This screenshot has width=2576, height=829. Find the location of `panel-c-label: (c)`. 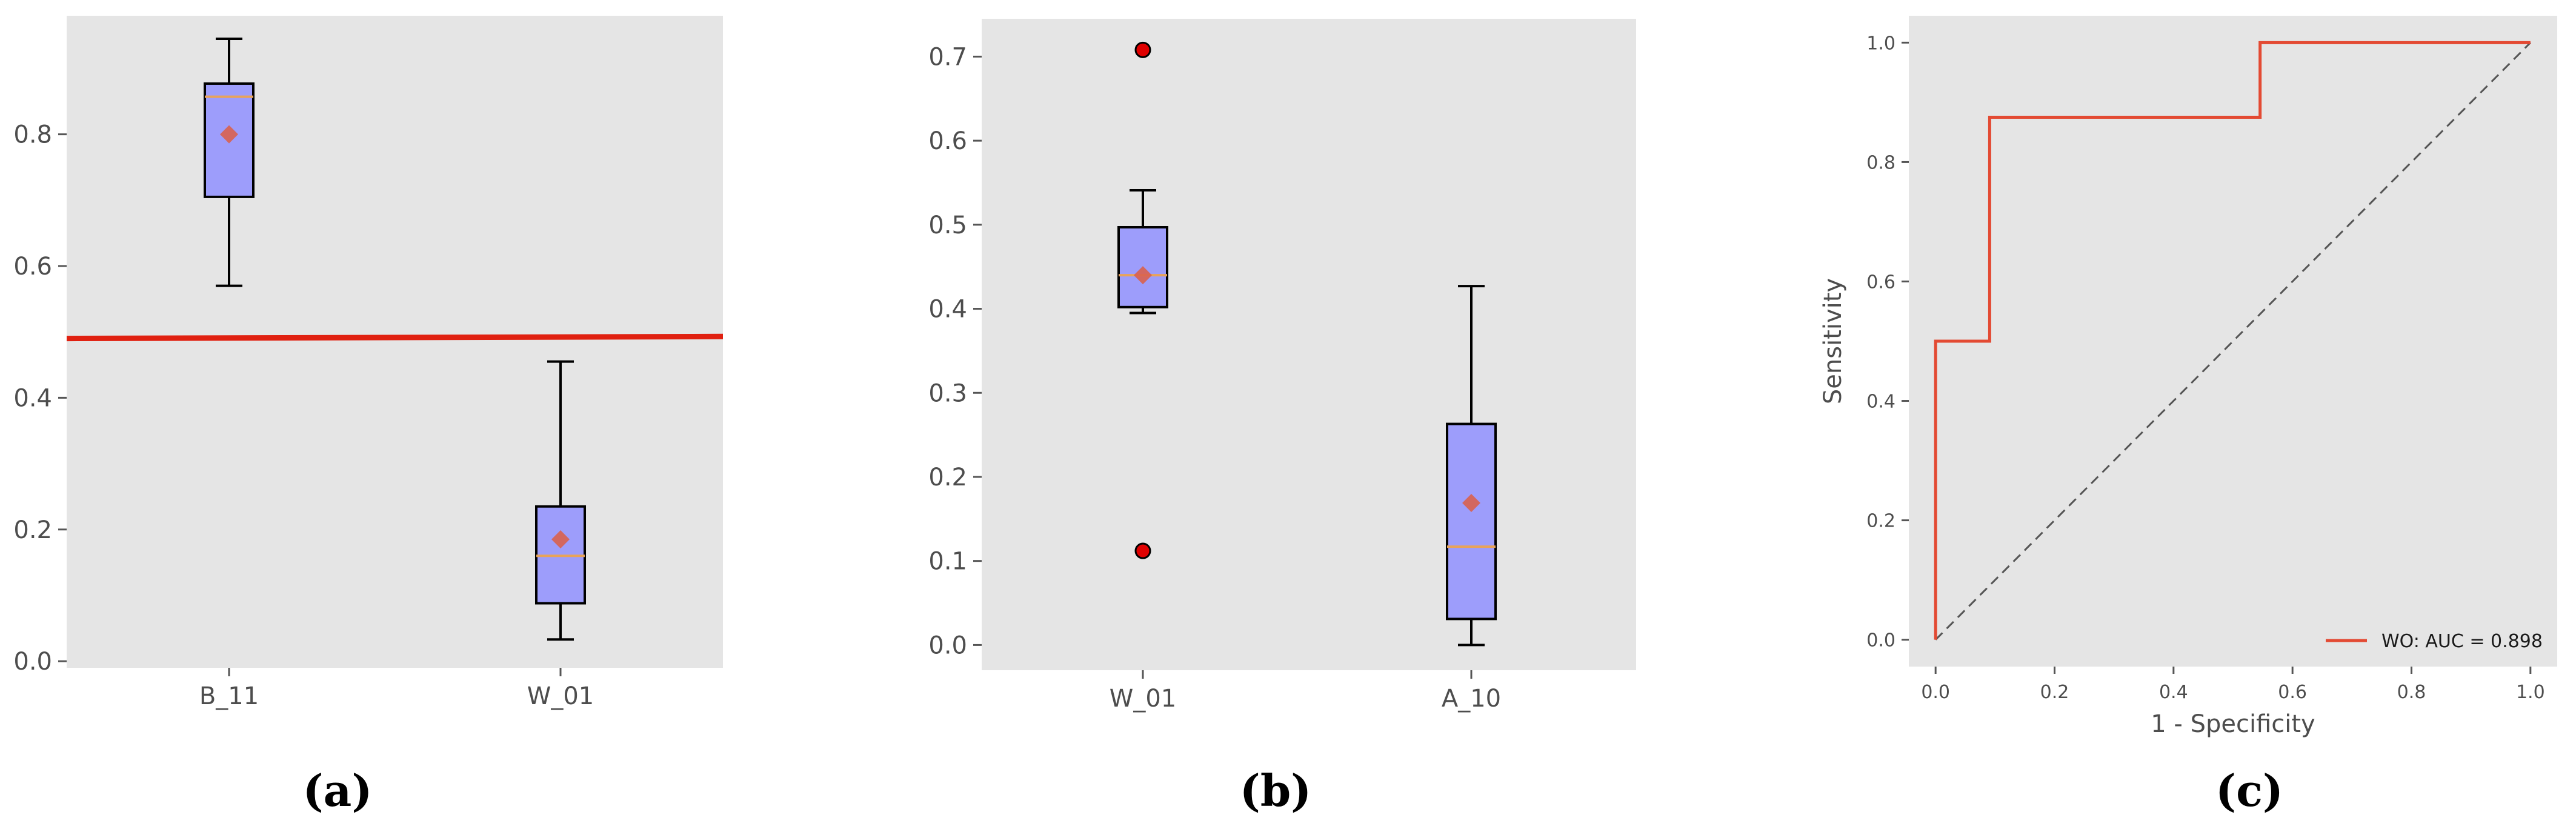

panel-c-label: (c) is located at coordinates (2249, 790).